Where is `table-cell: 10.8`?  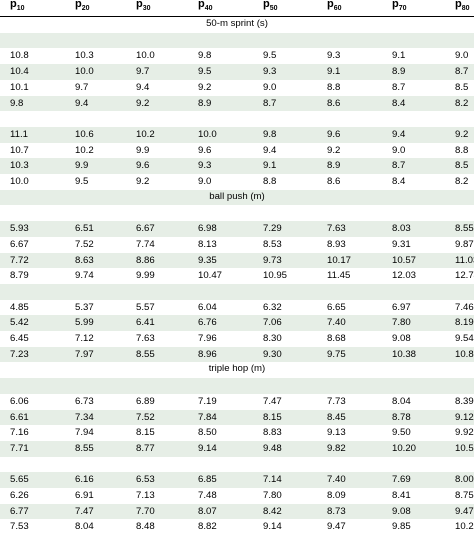
table-cell: 10.8 is located at coordinates (19, 56).